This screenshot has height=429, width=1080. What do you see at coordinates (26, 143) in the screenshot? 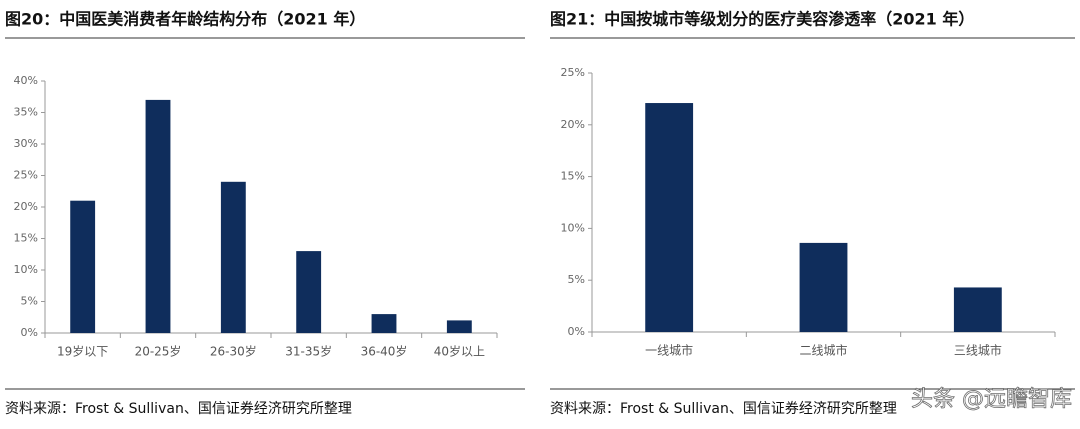
I see `y-tick-label: 30%` at bounding box center [26, 143].